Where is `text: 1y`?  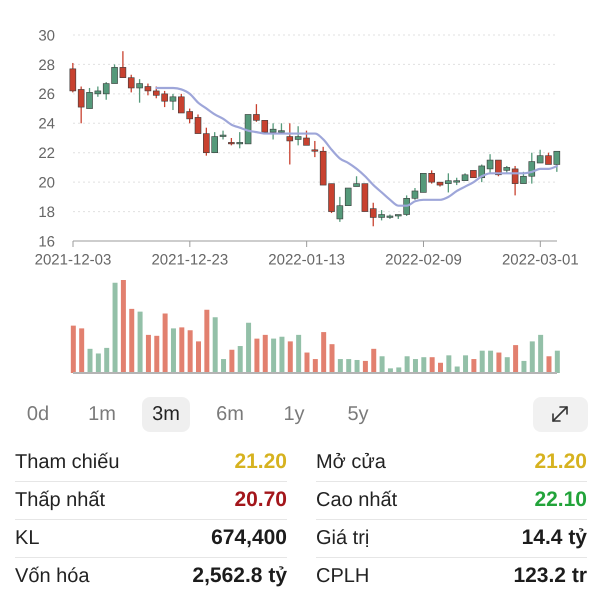
text: 1y is located at coordinates (294, 414).